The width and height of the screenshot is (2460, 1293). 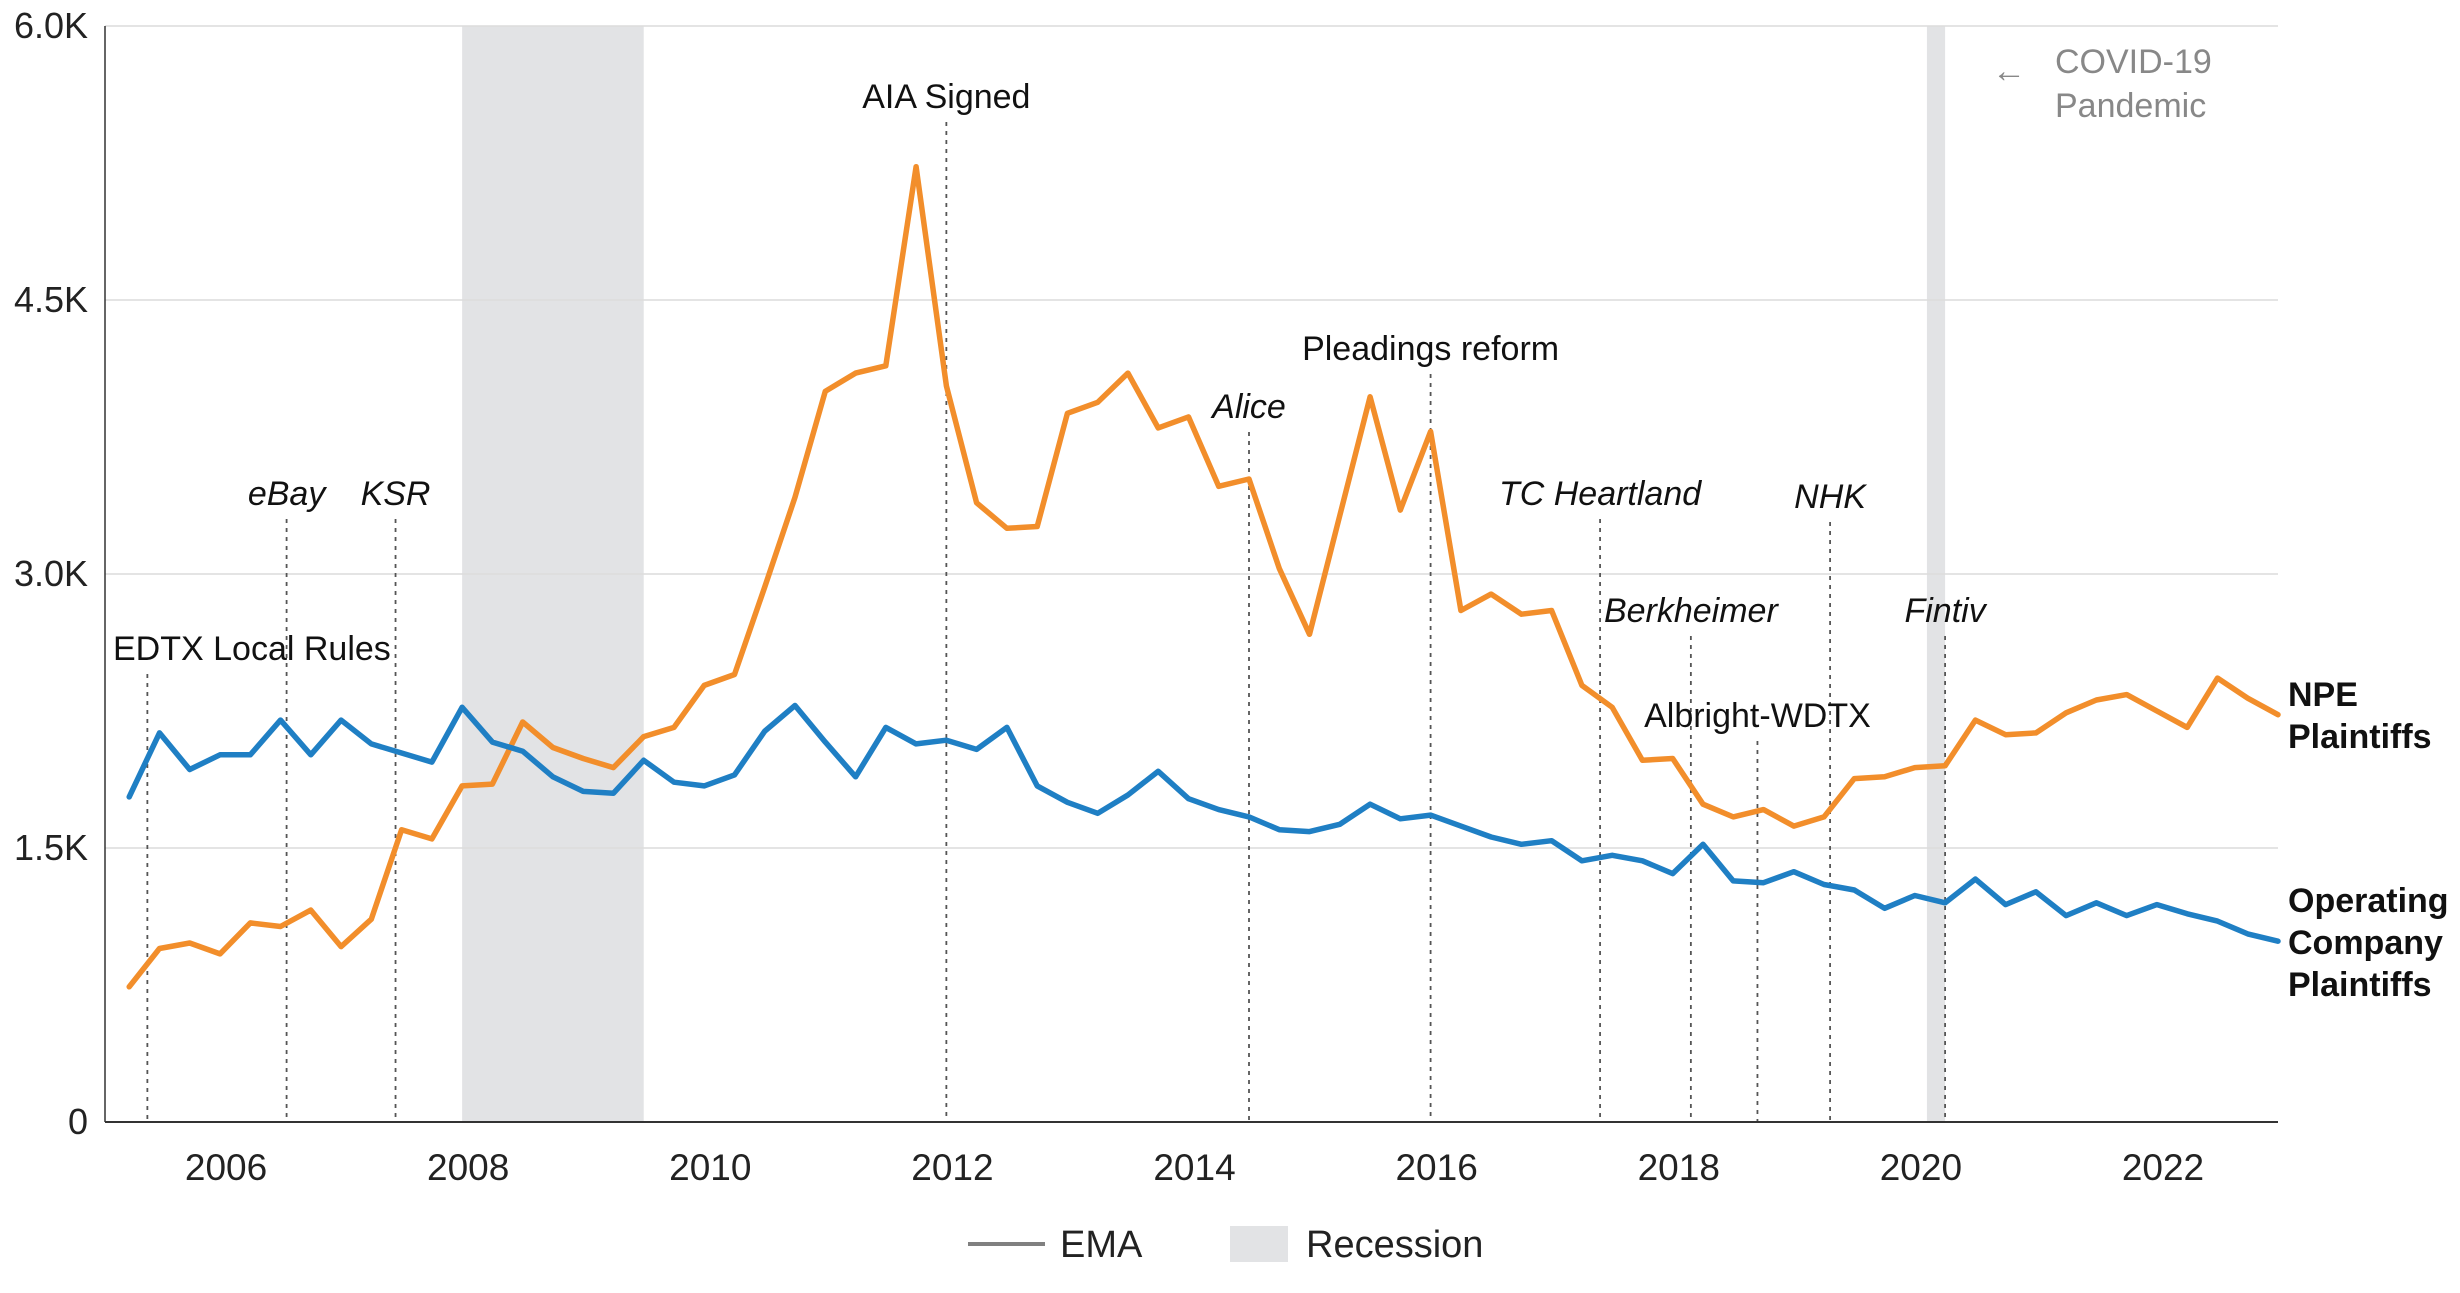 What do you see at coordinates (252, 649) in the screenshot?
I see `event-label: EDTX Local Rules` at bounding box center [252, 649].